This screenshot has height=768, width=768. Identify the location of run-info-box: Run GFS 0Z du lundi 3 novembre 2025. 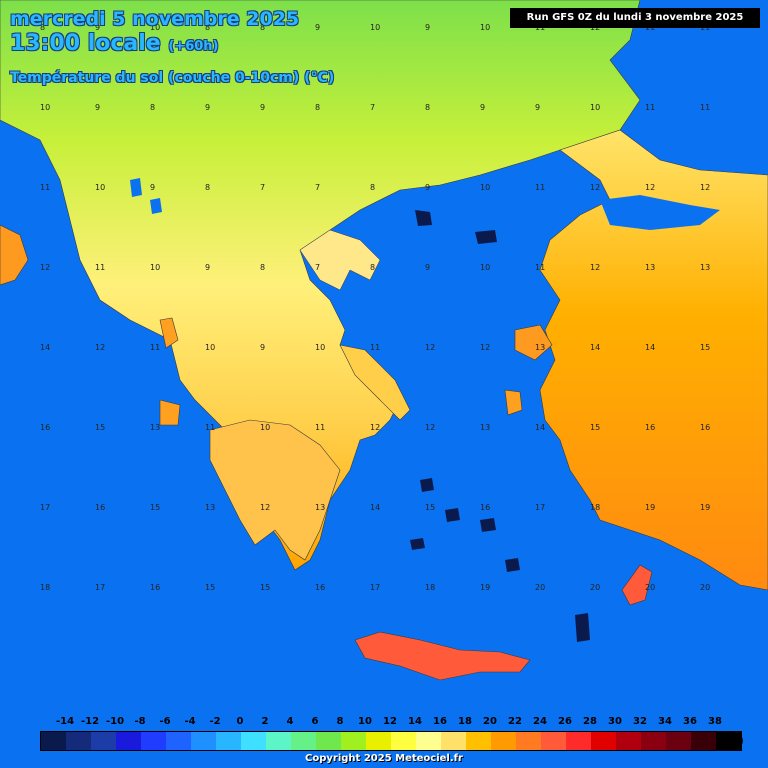
(635, 18).